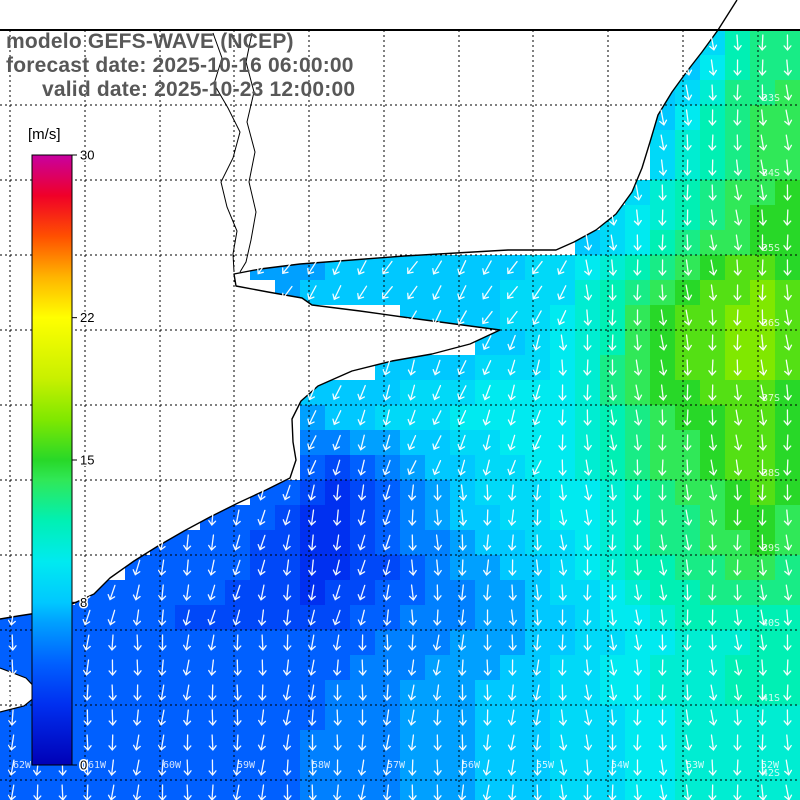 The image size is (800, 800). What do you see at coordinates (87, 317) in the screenshot?
I see `colorbar-tick-label: 22` at bounding box center [87, 317].